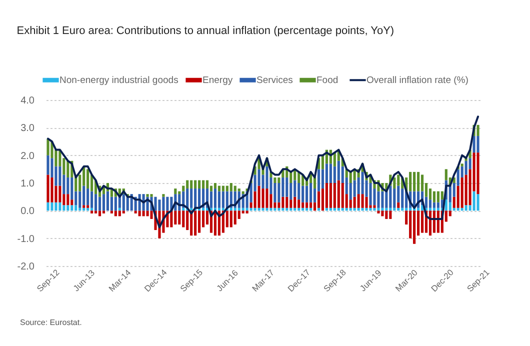  Describe the element at coordinates (27, 101) in the screenshot. I see `y-tick-label: 4.0` at that location.